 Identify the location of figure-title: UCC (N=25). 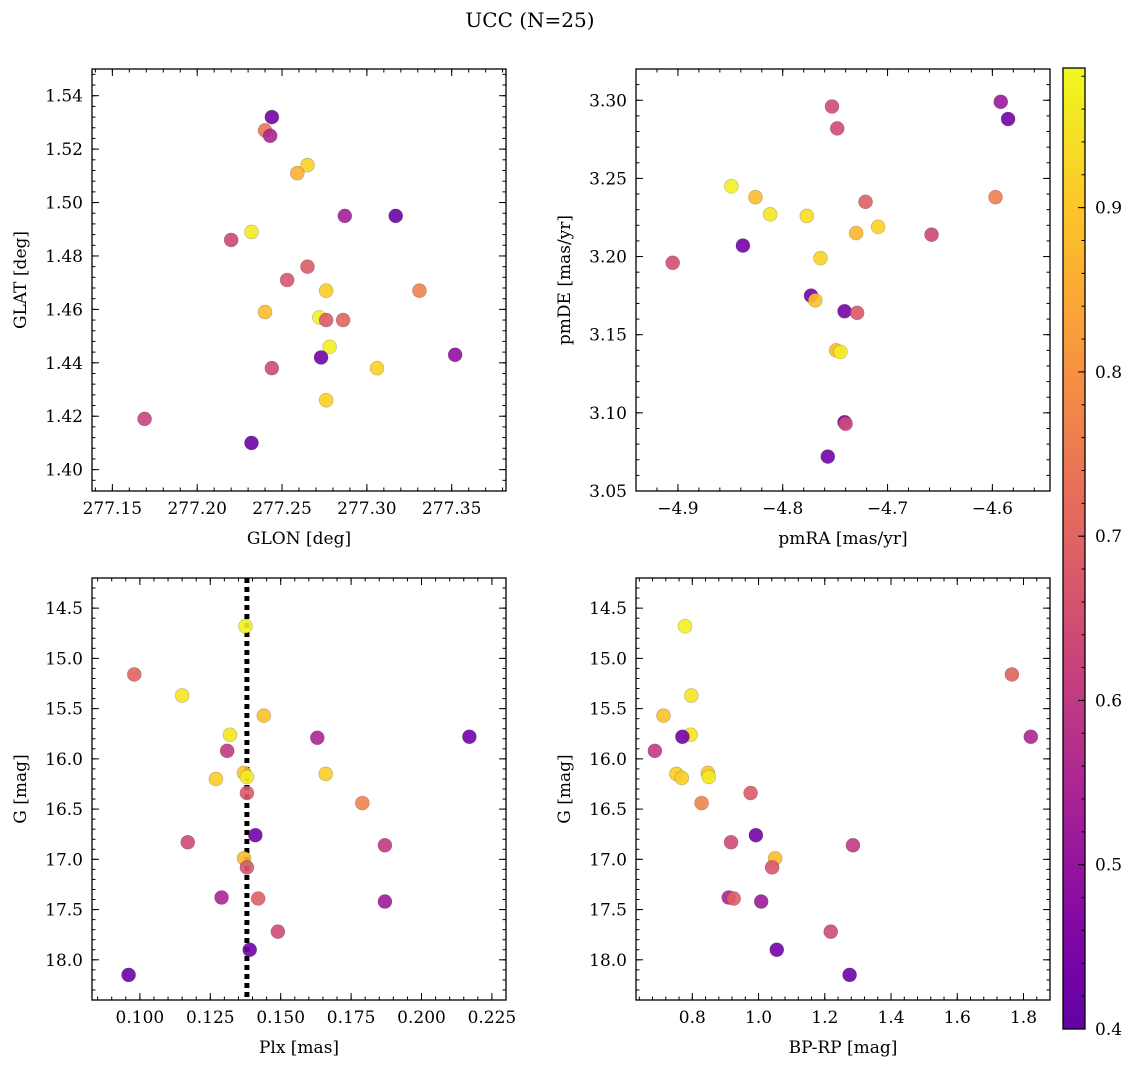
(529, 20).